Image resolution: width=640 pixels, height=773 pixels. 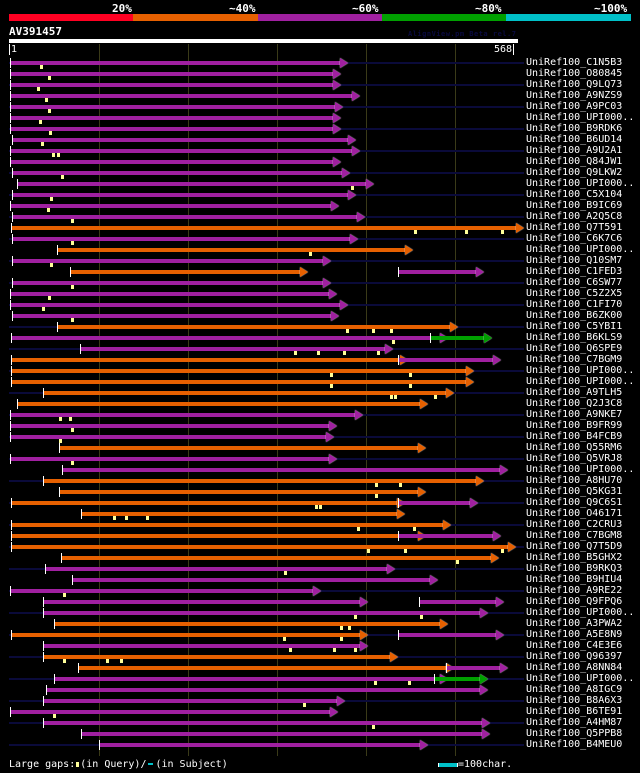 I want to click on hit-label: UniRef100_C2CRU3, so click(x=574, y=524).